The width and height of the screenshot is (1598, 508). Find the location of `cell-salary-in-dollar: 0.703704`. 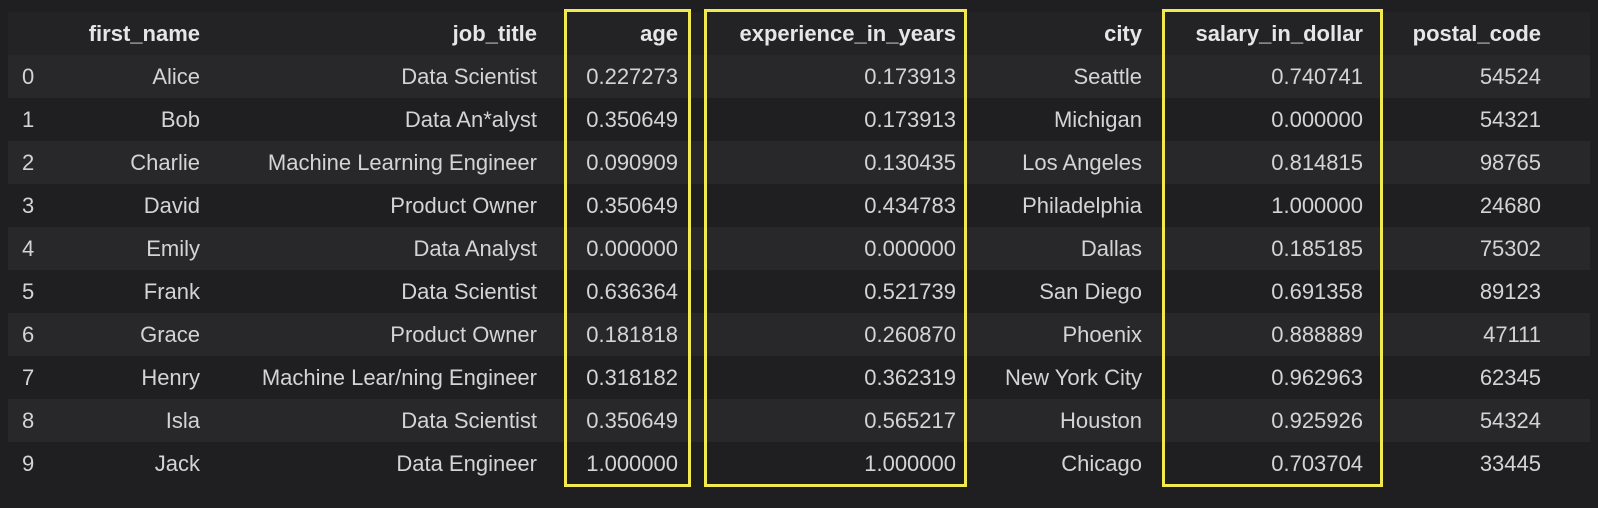

cell-salary-in-dollar: 0.703704 is located at coordinates (1317, 463).